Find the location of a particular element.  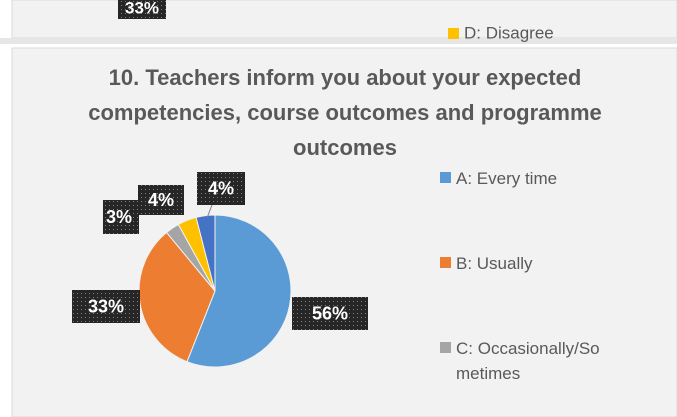

previous-chart-area is located at coordinates (344, 19).